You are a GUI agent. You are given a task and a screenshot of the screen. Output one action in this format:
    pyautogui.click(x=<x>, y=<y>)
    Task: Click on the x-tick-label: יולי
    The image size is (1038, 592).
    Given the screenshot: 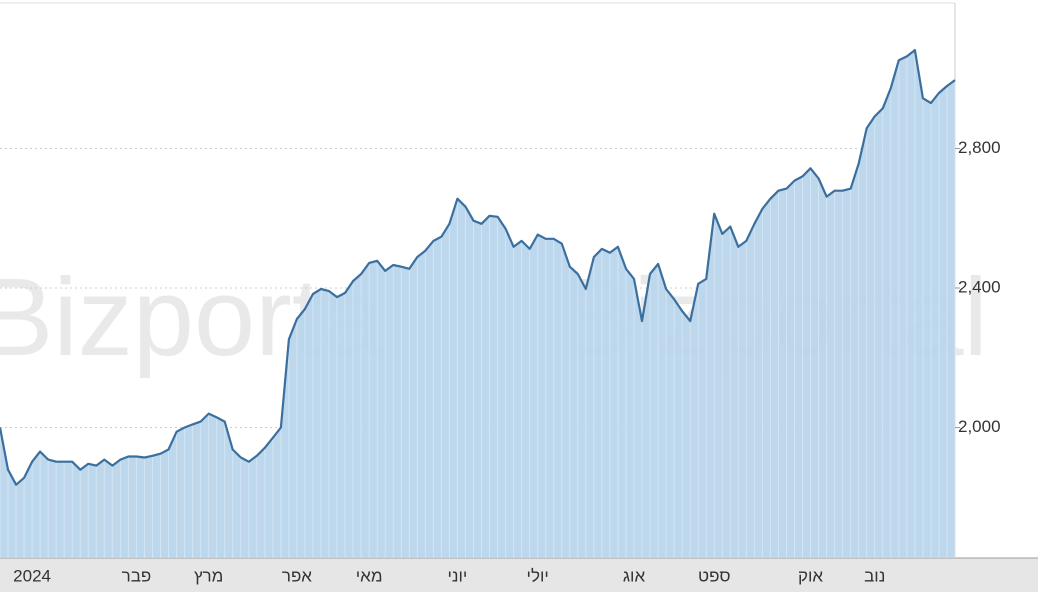 What is the action you would take?
    pyautogui.click(x=538, y=575)
    